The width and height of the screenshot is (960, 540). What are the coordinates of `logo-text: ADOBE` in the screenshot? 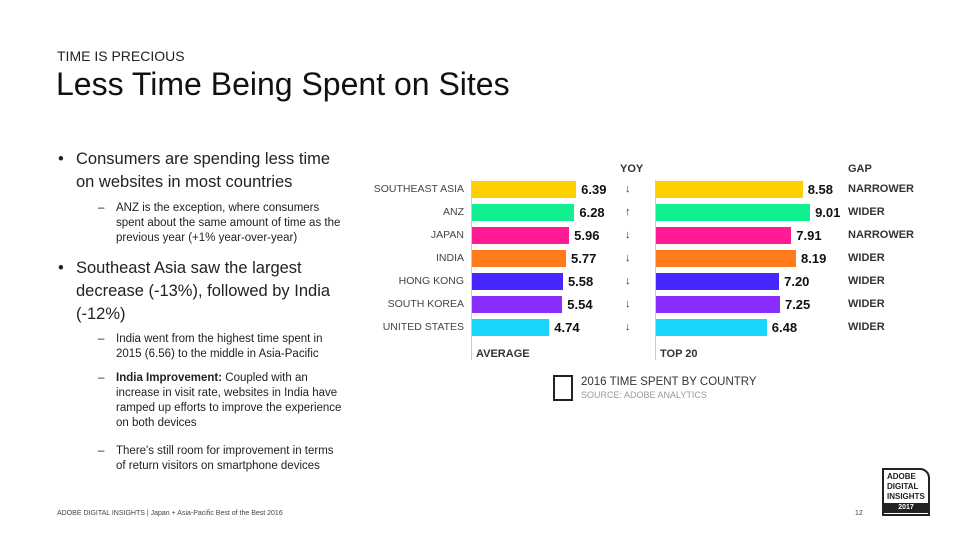 It's located at (901, 476).